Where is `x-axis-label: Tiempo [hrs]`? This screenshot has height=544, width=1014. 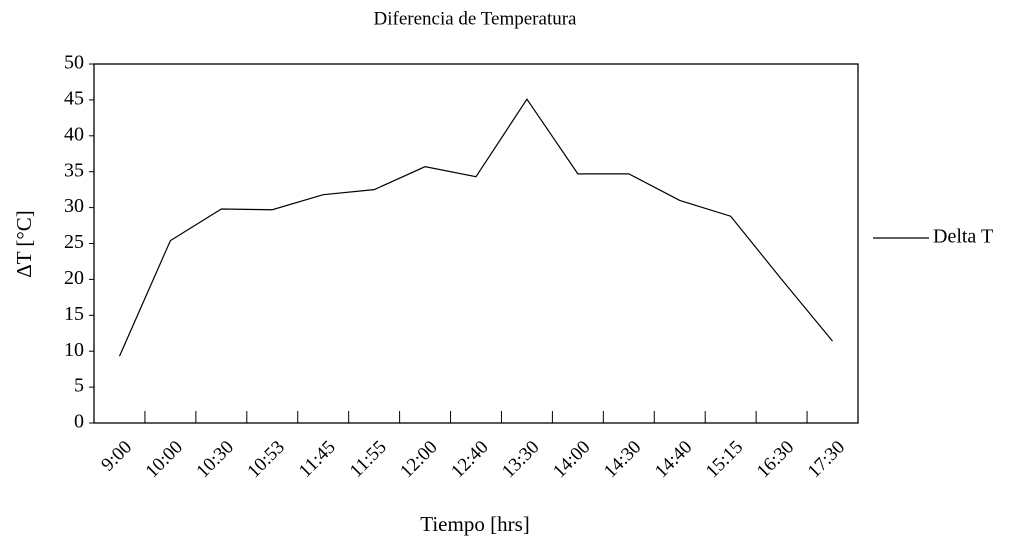
x-axis-label: Tiempo [hrs] is located at coordinates (474, 524).